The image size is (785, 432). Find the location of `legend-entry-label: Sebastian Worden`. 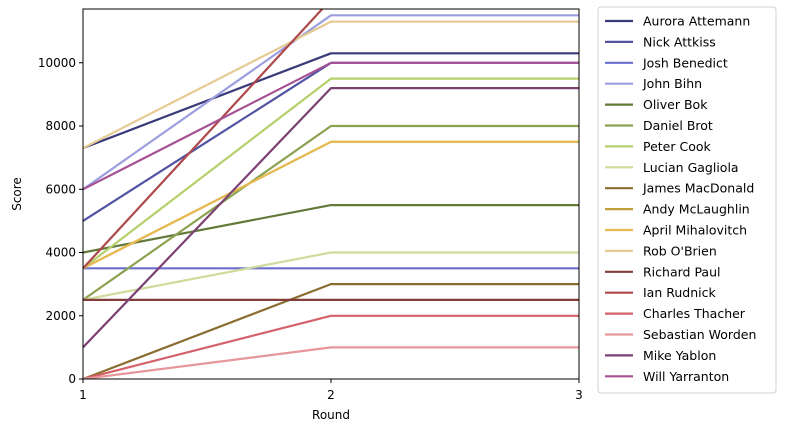

legend-entry-label: Sebastian Worden is located at coordinates (699, 334).